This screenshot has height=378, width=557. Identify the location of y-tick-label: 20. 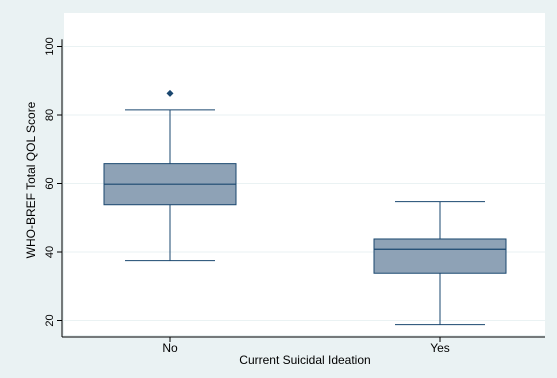
(50, 320).